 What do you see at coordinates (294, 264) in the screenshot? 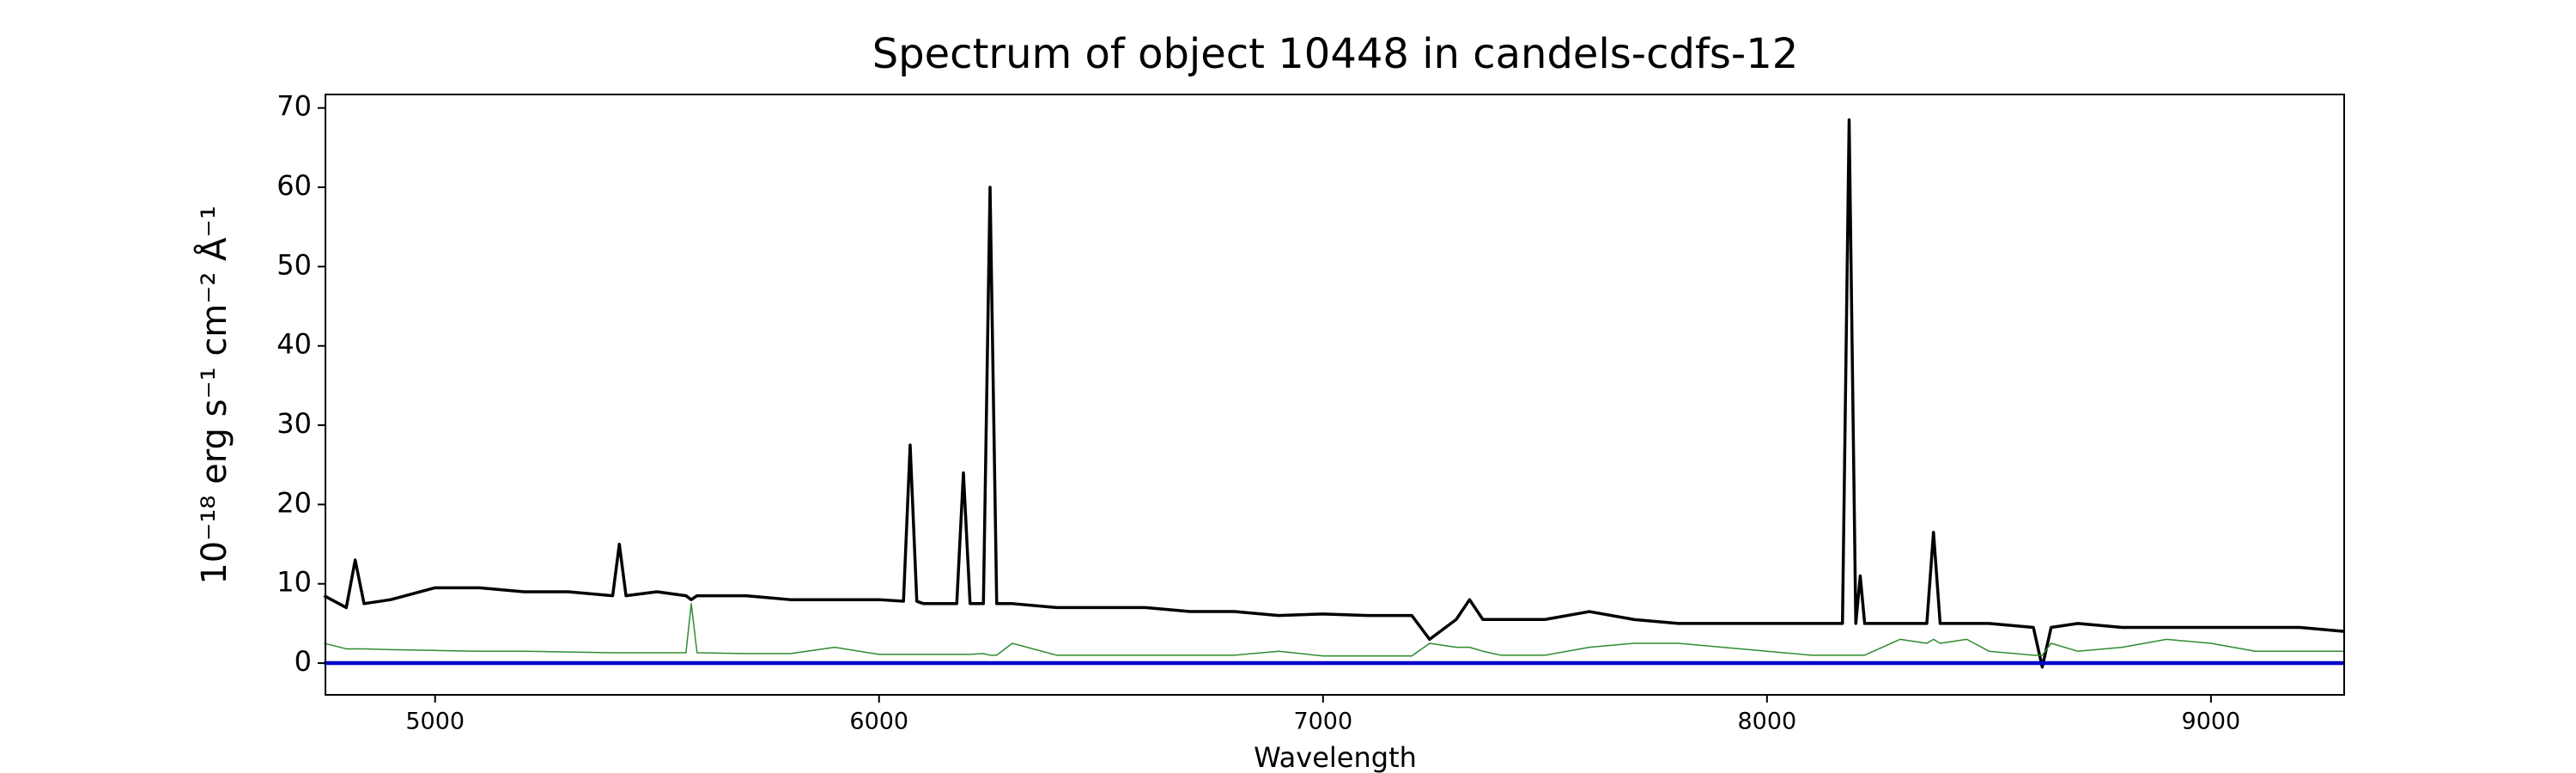
I see `y-tick-label: 50` at bounding box center [294, 264].